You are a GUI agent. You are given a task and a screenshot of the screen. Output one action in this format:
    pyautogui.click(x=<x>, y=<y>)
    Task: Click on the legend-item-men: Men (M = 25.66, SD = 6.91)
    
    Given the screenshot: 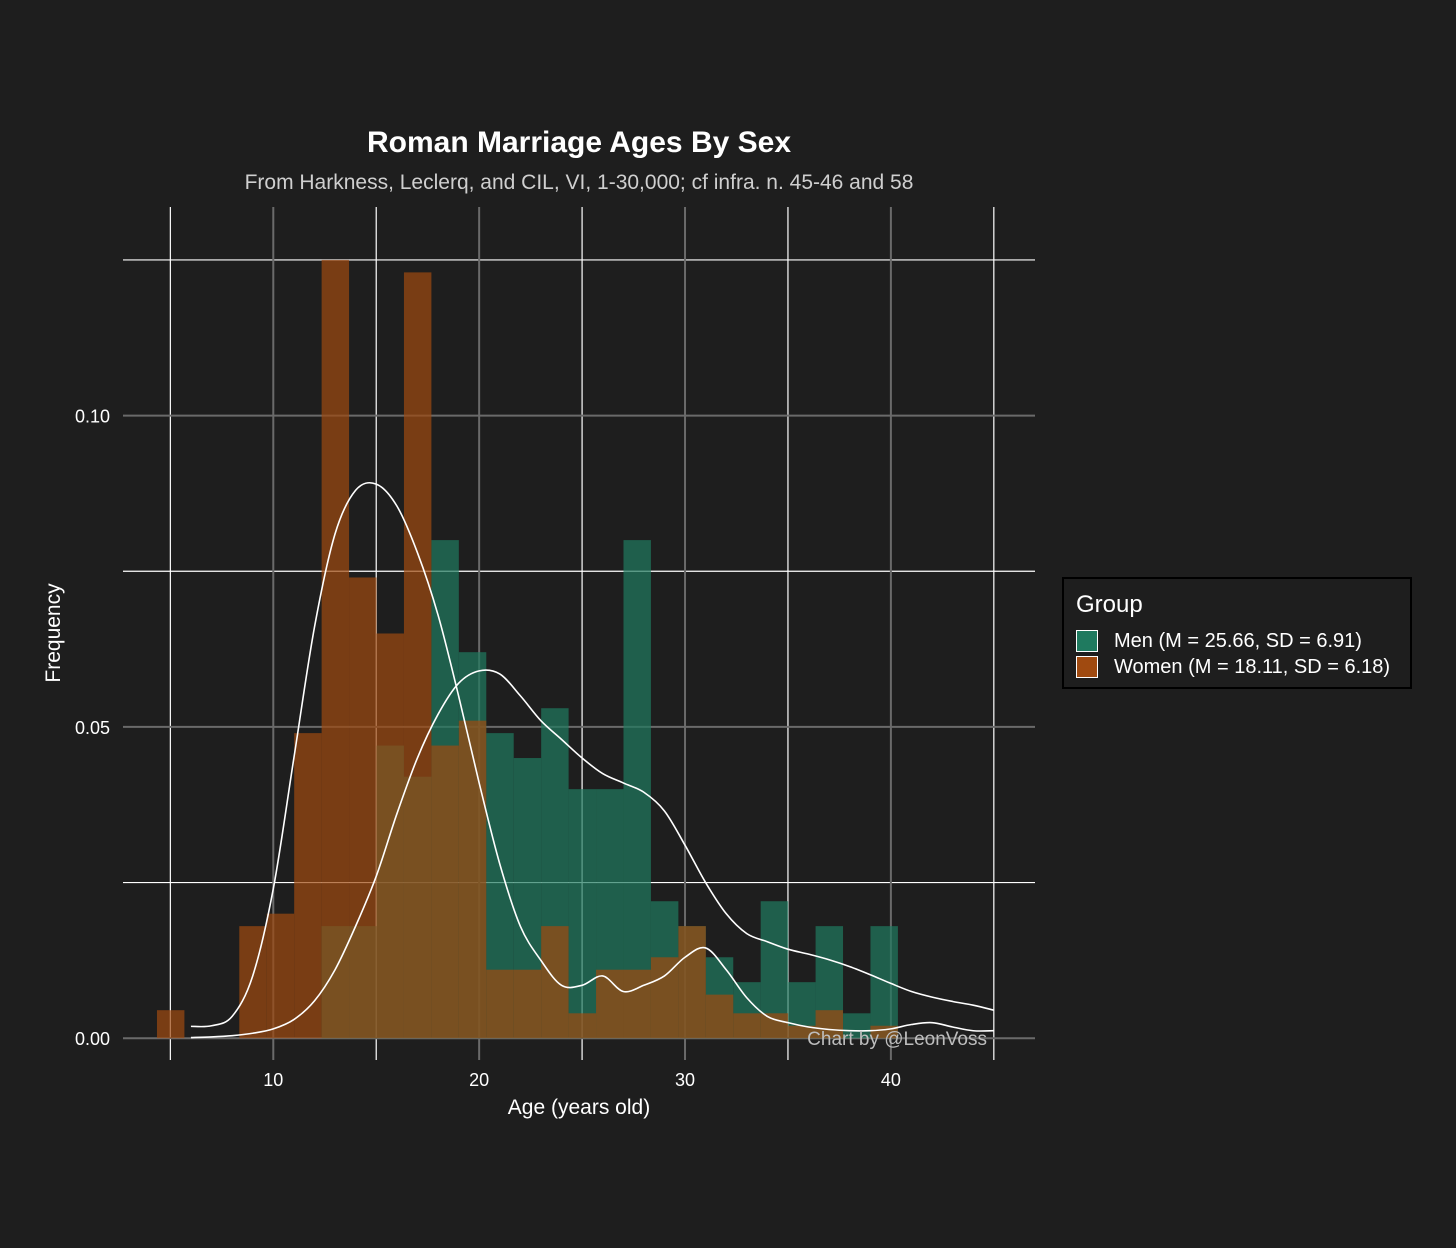 What is the action you would take?
    pyautogui.click(x=1219, y=641)
    